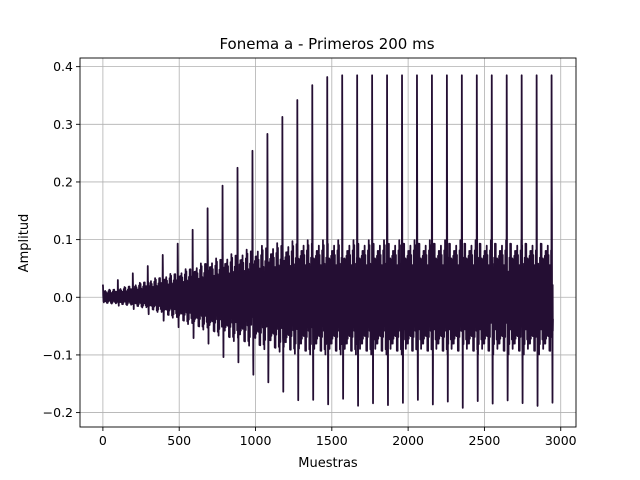 The image size is (640, 480). Describe the element at coordinates (332, 440) in the screenshot. I see `x-tick-label: 1500` at that location.